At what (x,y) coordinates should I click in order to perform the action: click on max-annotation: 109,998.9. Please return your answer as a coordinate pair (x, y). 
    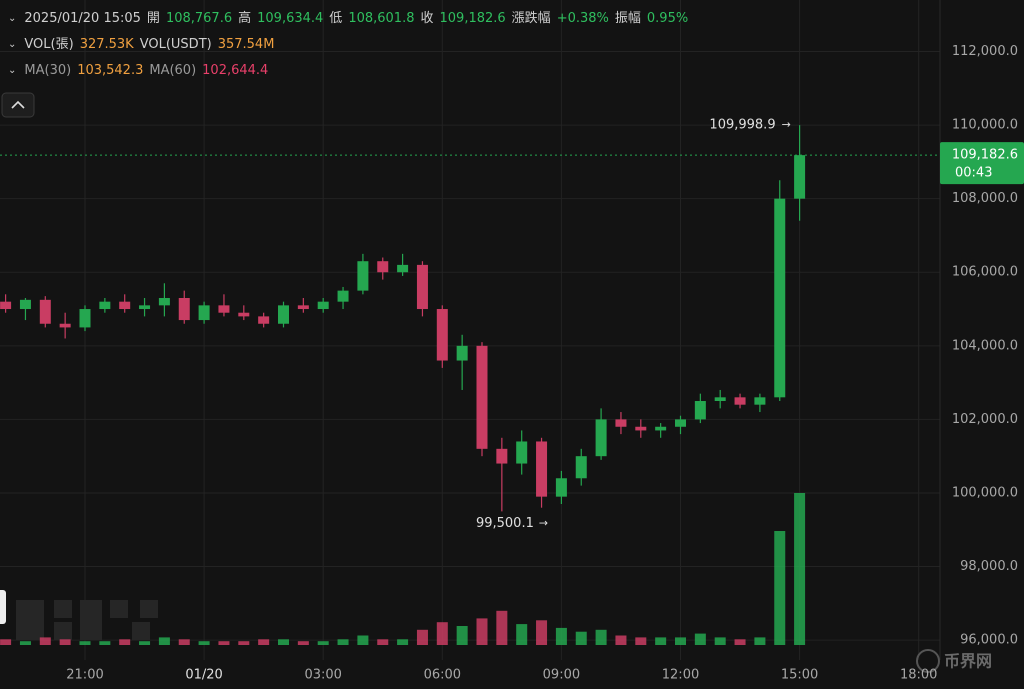
    Looking at the image, I should click on (742, 125).